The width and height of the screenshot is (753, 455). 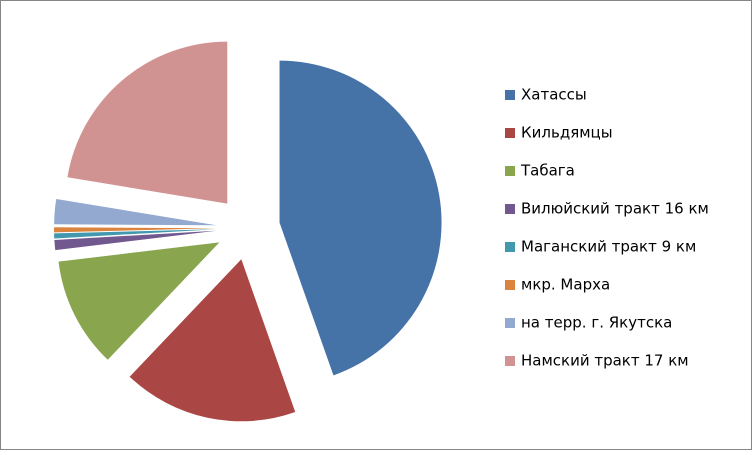 I want to click on legend-label: мкр. Марха, so click(x=565, y=285).